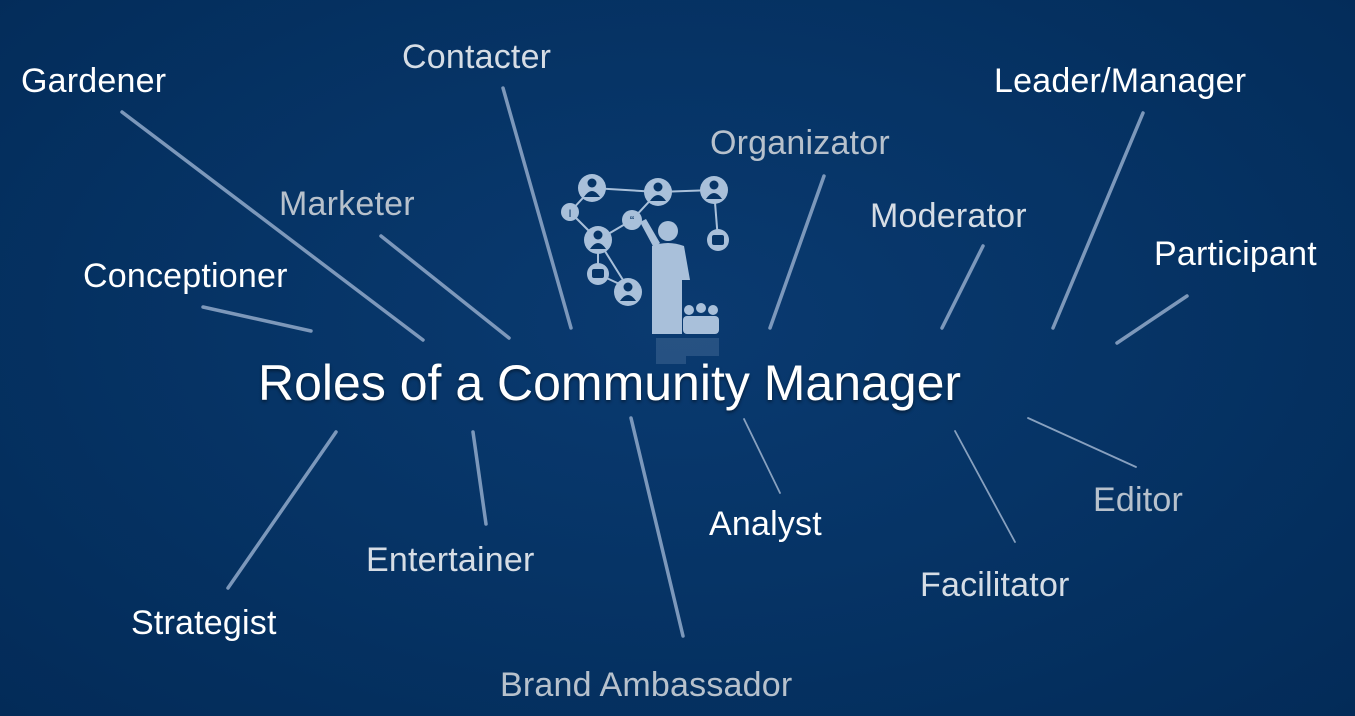 The width and height of the screenshot is (1355, 716). Describe the element at coordinates (1235, 254) in the screenshot. I see `role-participant: Participant` at that location.